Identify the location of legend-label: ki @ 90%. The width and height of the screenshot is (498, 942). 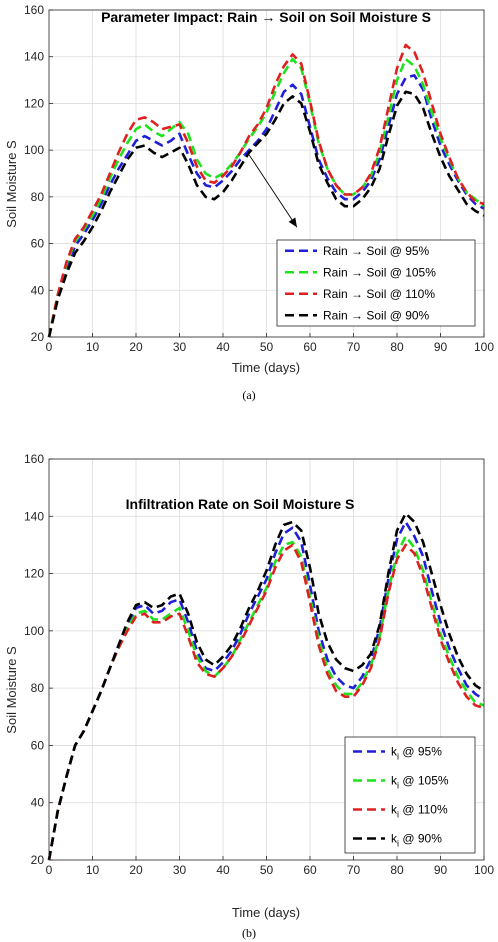
(416, 840).